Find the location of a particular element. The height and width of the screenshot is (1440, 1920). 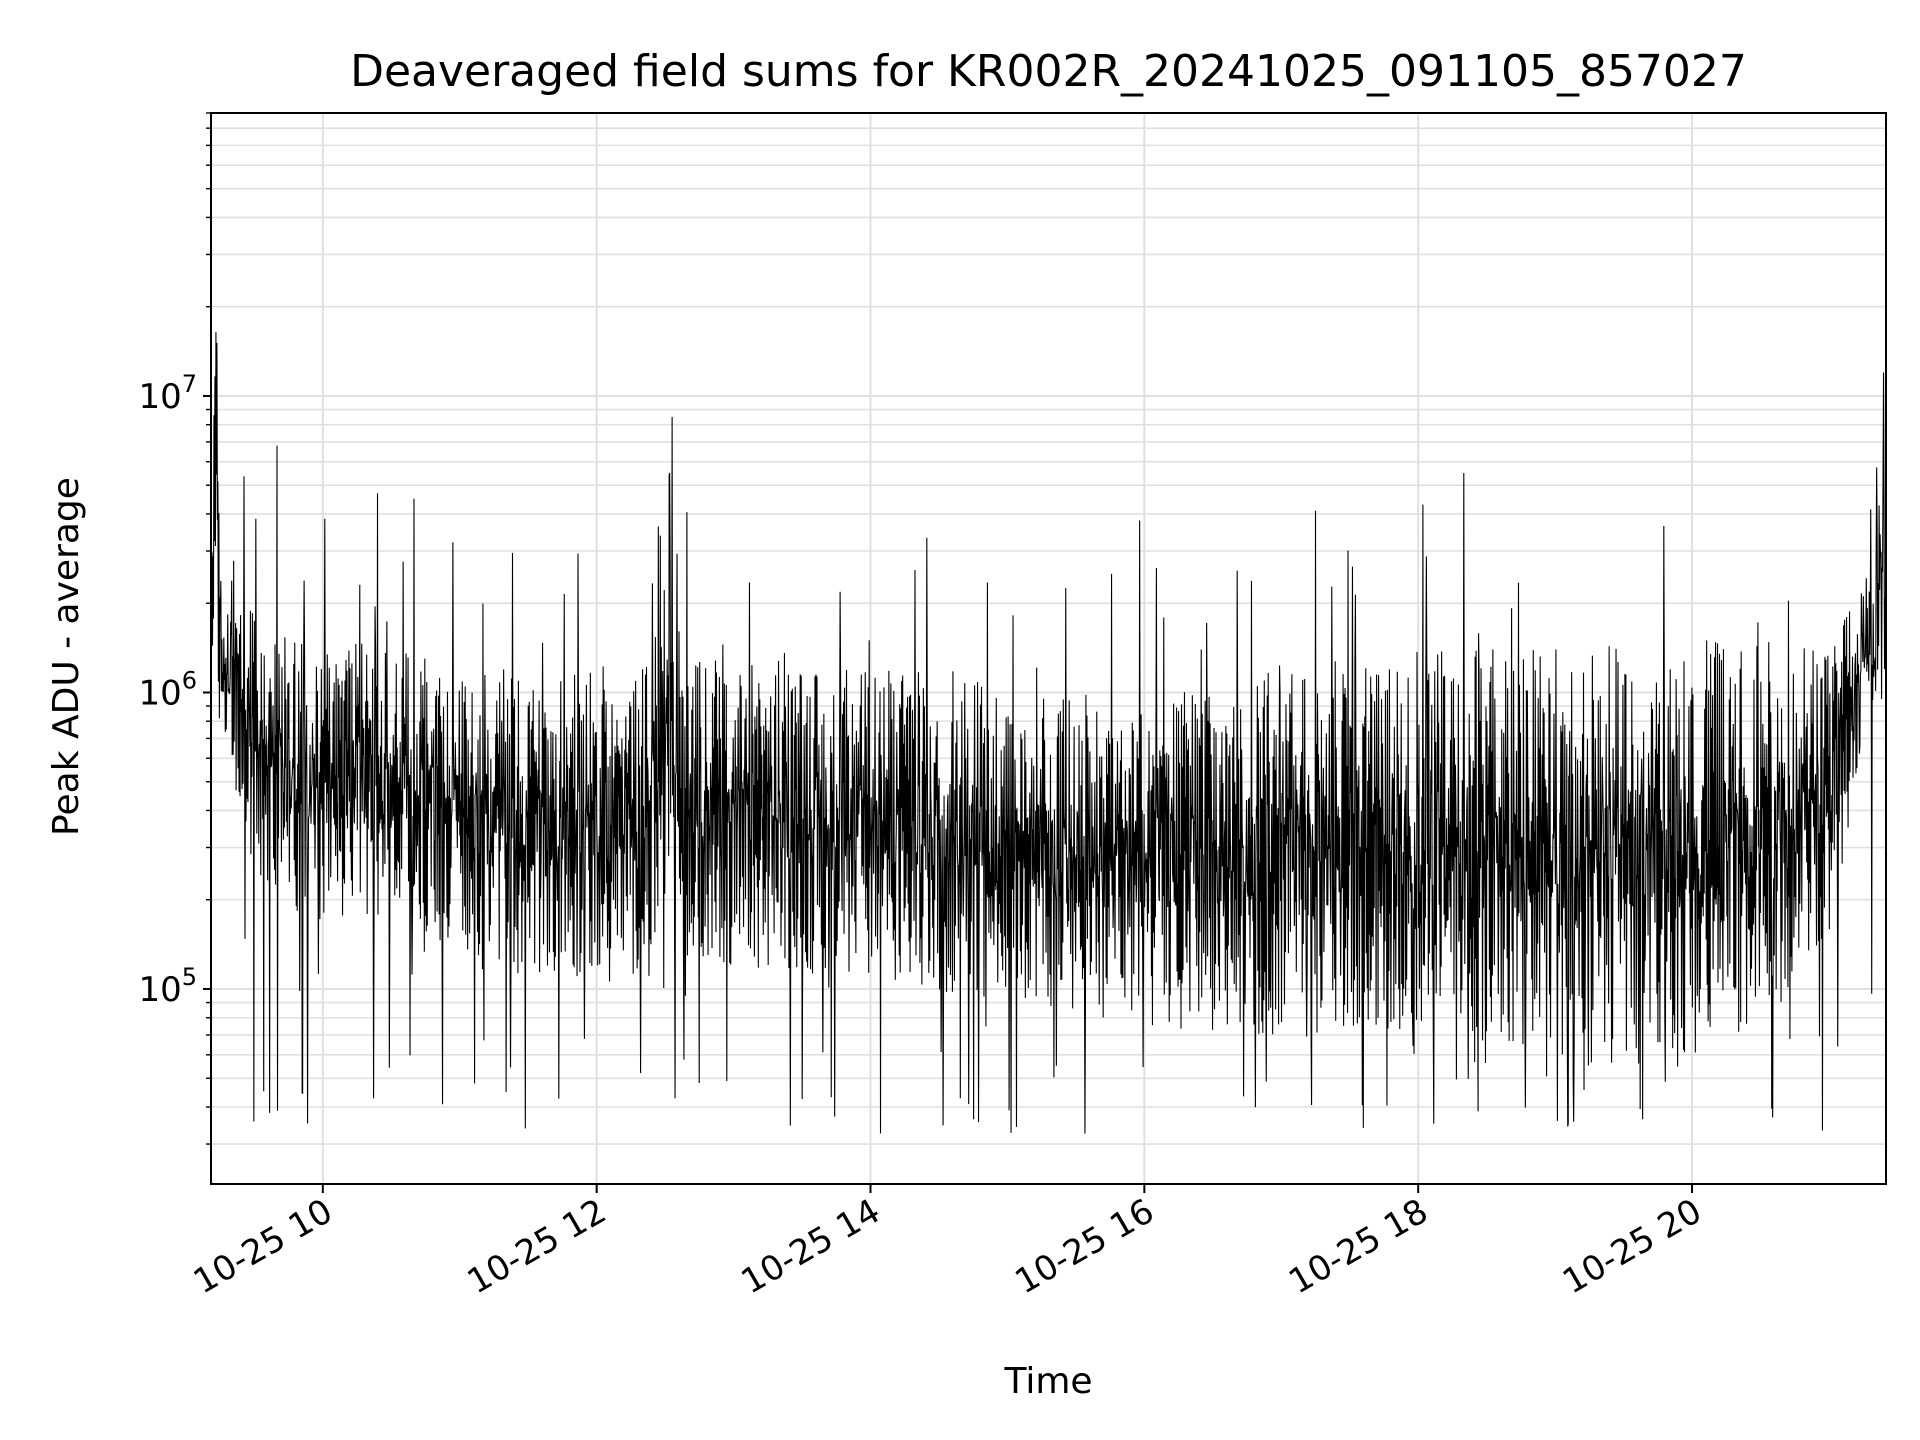

y-tick-label: 10⁷ is located at coordinates (167, 393).